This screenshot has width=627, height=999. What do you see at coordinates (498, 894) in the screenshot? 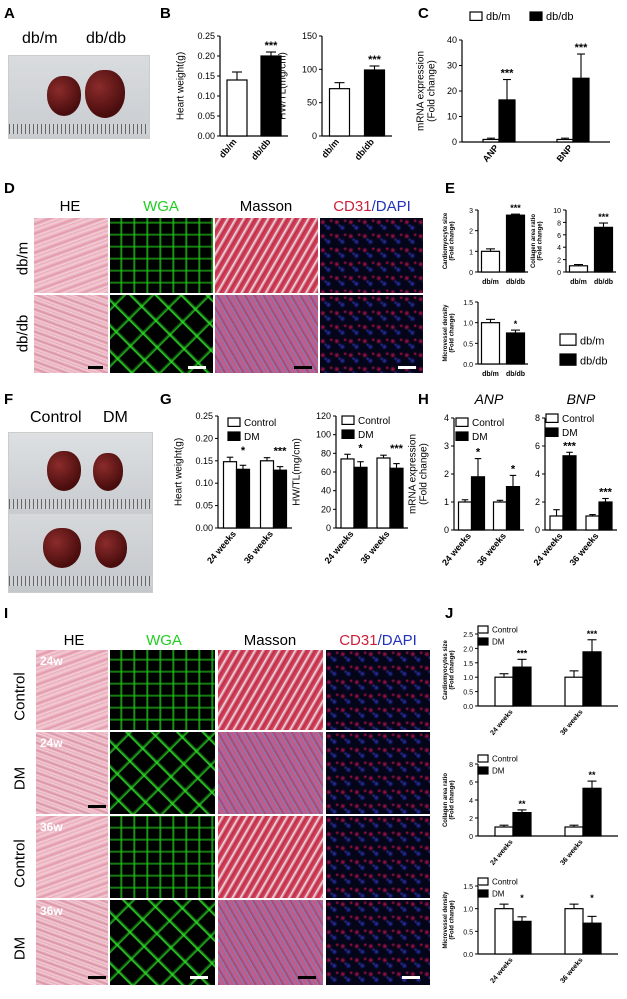
I see `chart-J3-legend-label: DM` at bounding box center [498, 894].